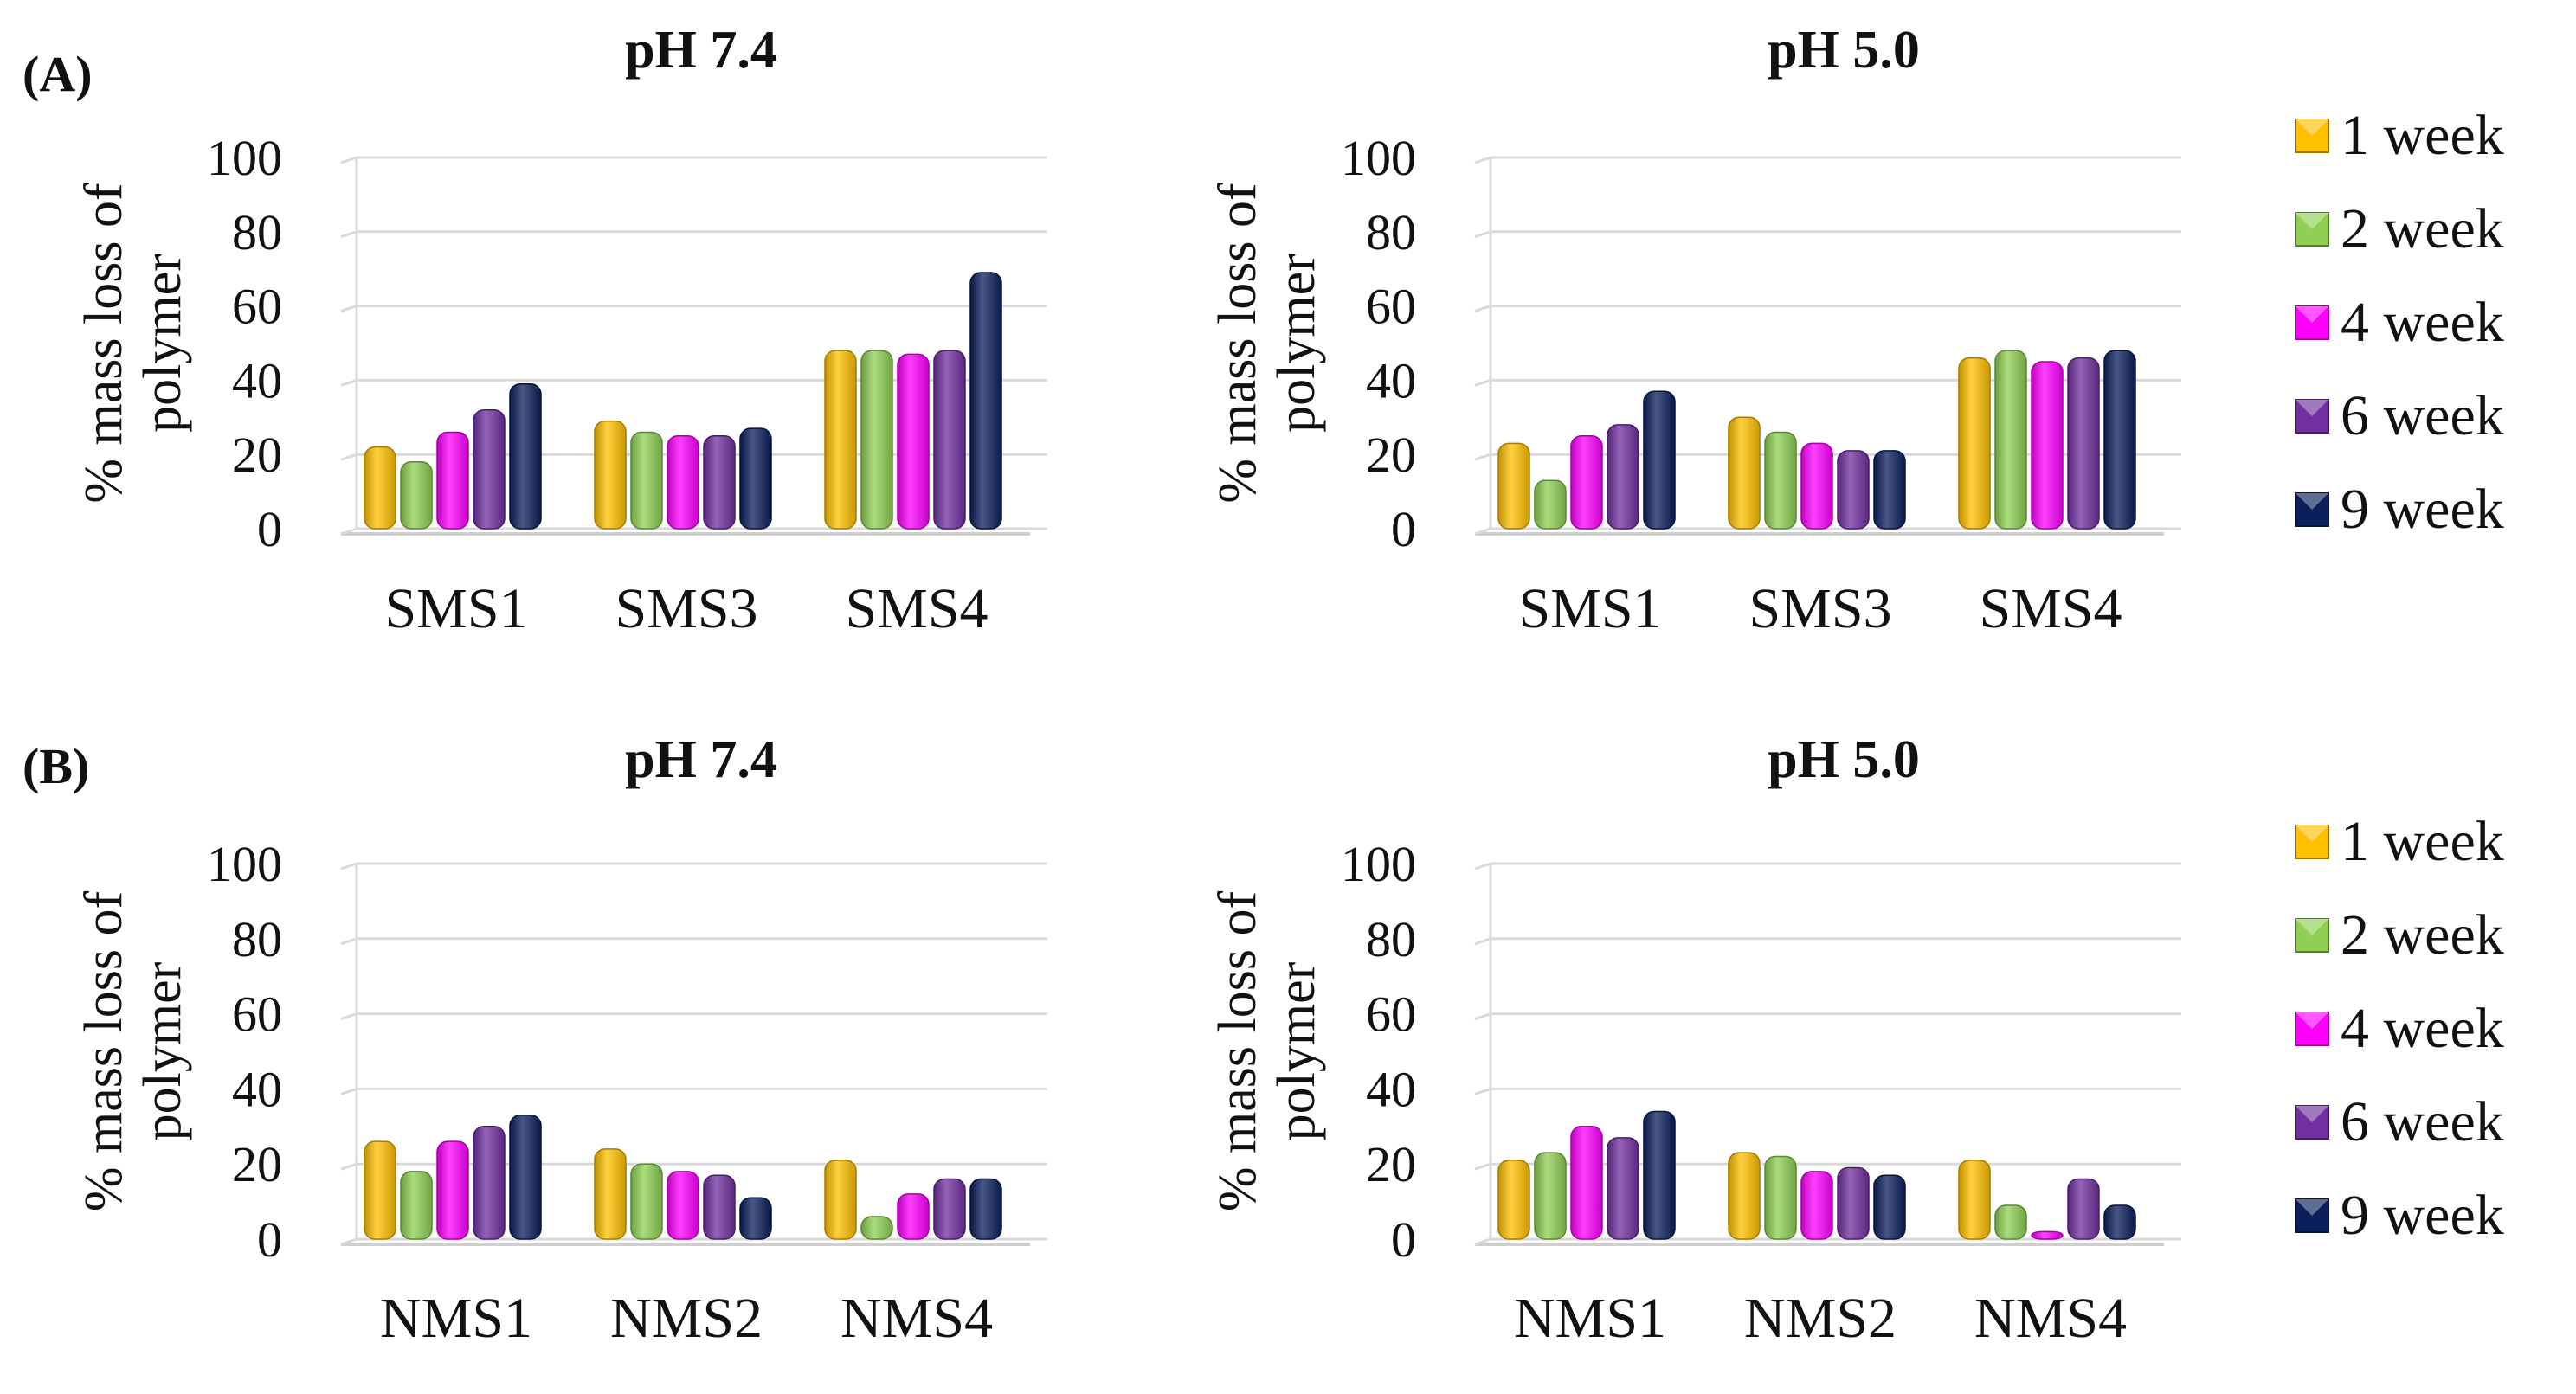 The width and height of the screenshot is (2576, 1394). Describe the element at coordinates (1590, 1318) in the screenshot. I see `category-label: NMS1` at that location.